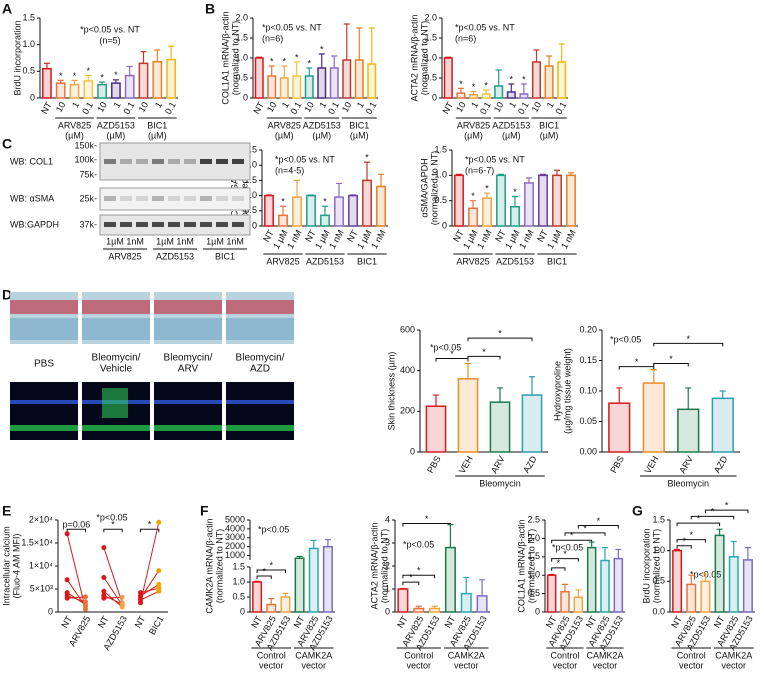 The height and width of the screenshot is (681, 764). I want to click on marker-label: 25k-, so click(88, 198).